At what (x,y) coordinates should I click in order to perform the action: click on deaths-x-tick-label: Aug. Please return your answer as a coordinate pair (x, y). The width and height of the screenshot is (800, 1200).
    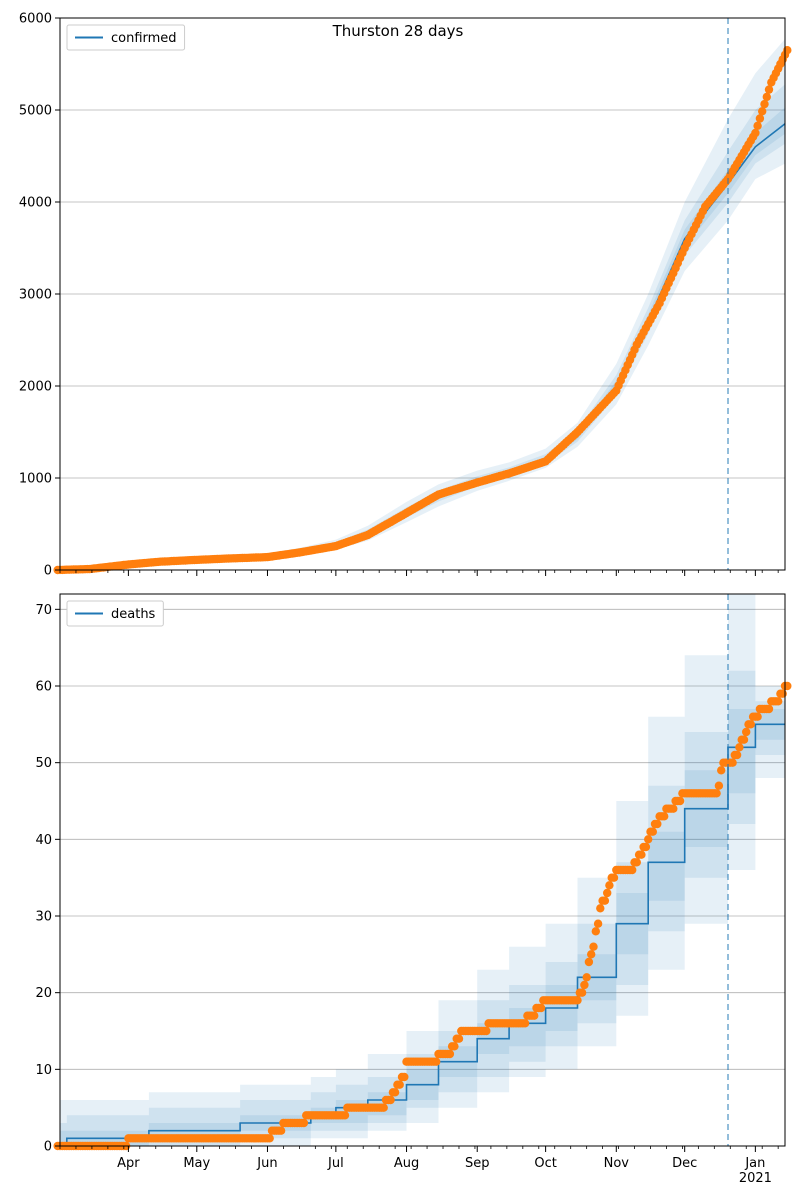
    Looking at the image, I should click on (406, 1163).